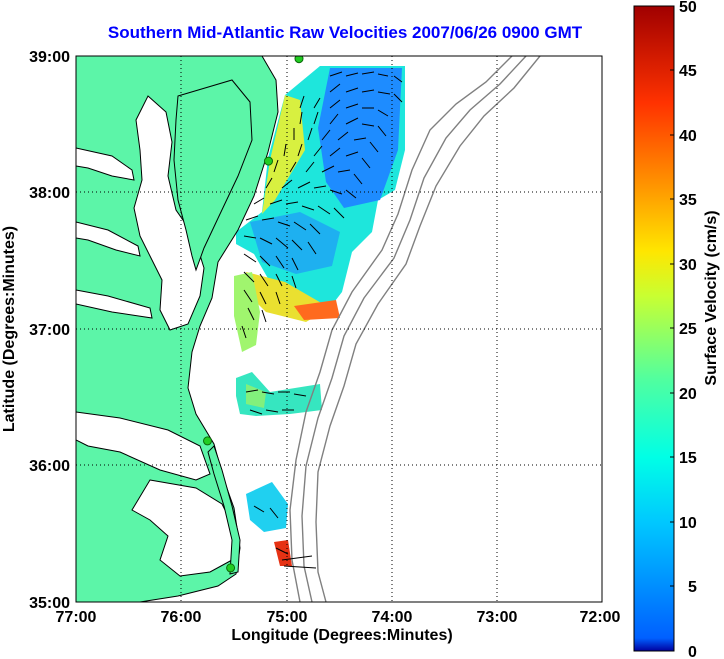  Describe the element at coordinates (224, 510) in the screenshot. I see `outer-banks-barrier` at that location.